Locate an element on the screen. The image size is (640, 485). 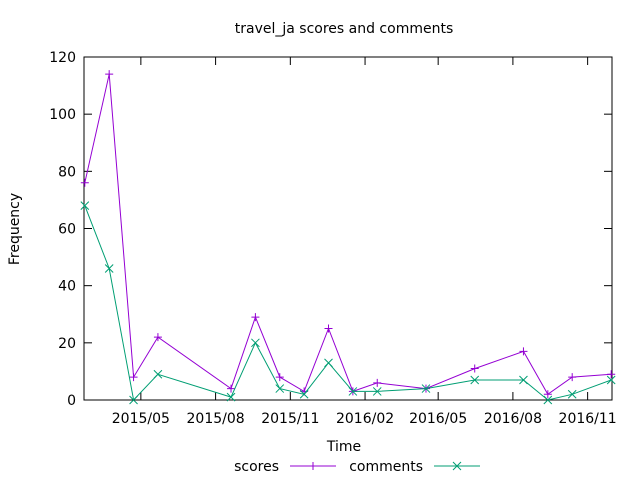
legend-label-scores: scores is located at coordinates (256, 467).